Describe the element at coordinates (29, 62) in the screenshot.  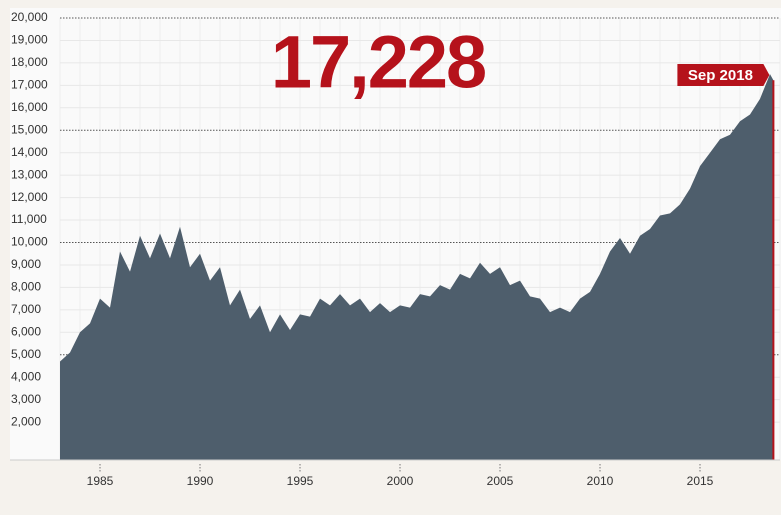
I see `y-tick-label: 18,000` at that location.